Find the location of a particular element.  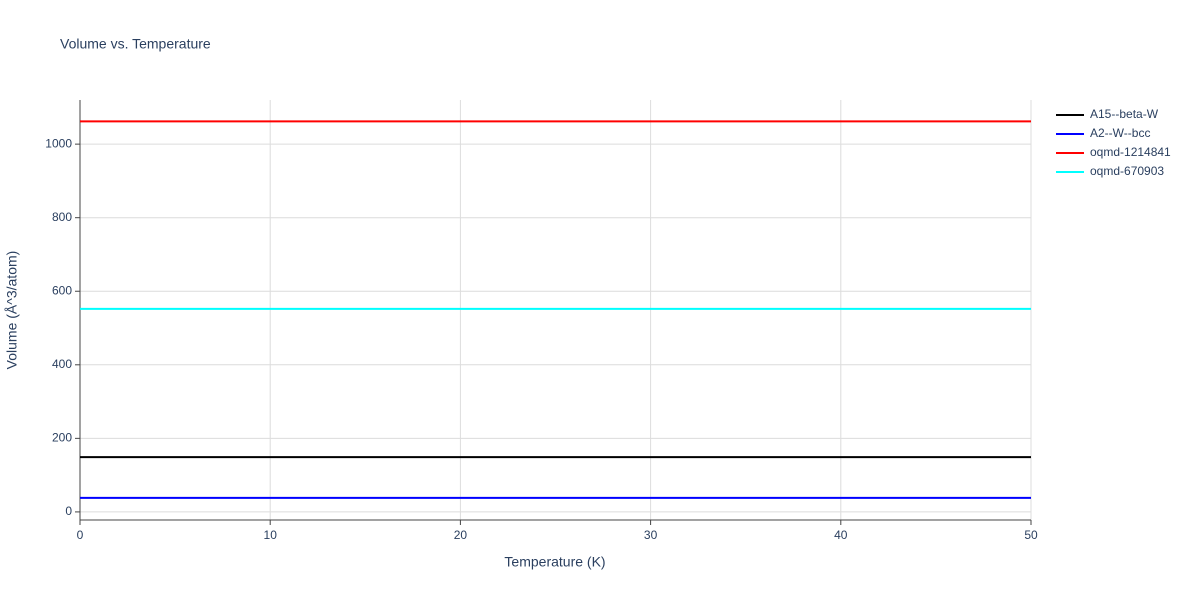

x-tick-label: 40 is located at coordinates (841, 535).